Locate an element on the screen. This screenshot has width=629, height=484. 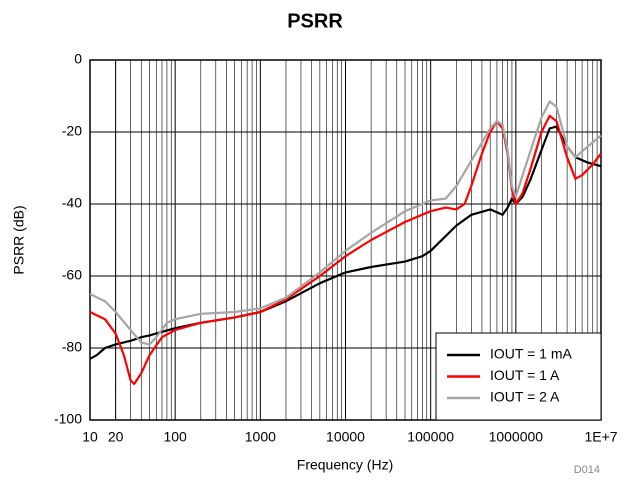
x-tick-label: 10 is located at coordinates (90, 437).